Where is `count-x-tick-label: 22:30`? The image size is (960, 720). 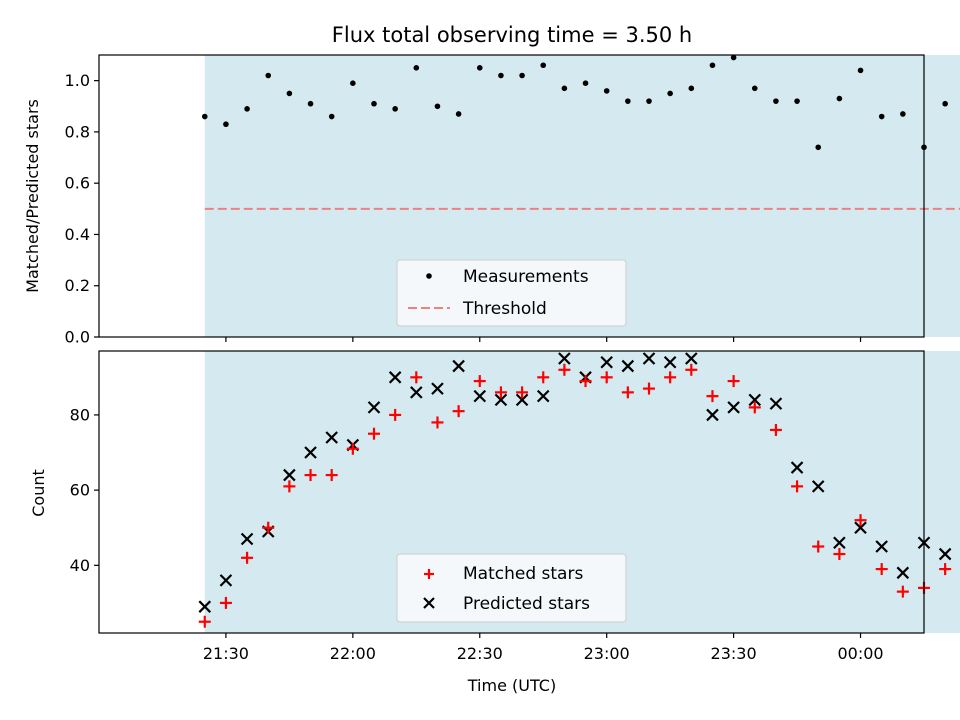
count-x-tick-label: 22:30 is located at coordinates (480, 653).